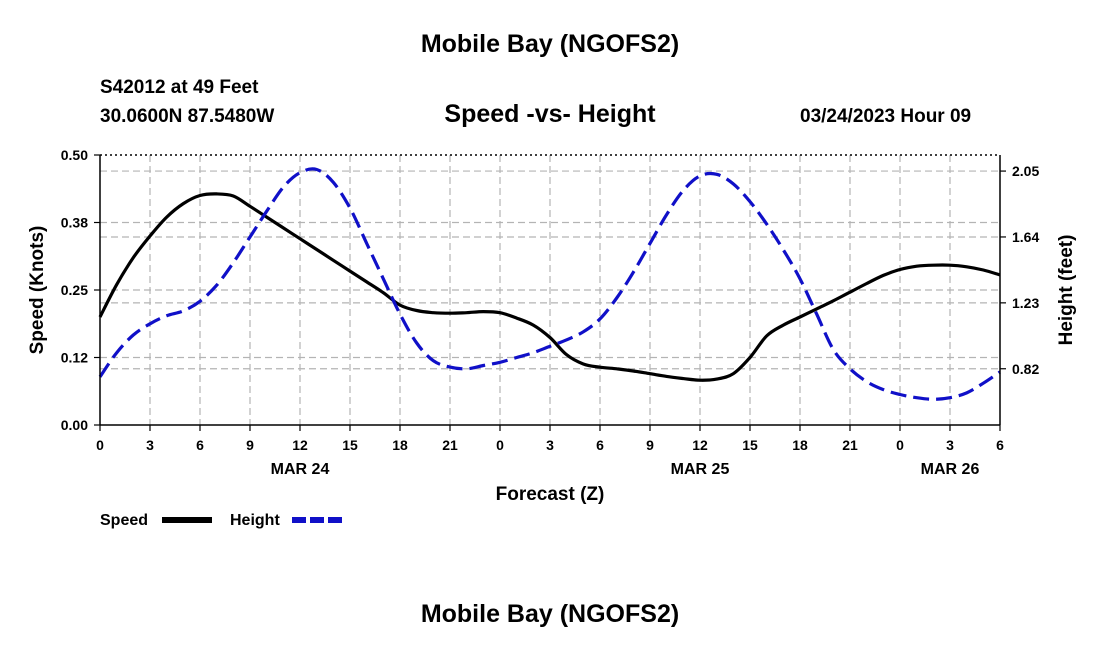 The image size is (1100, 650). Describe the element at coordinates (1025, 171) in the screenshot. I see `y-tick-label-right: 2.05` at that location.